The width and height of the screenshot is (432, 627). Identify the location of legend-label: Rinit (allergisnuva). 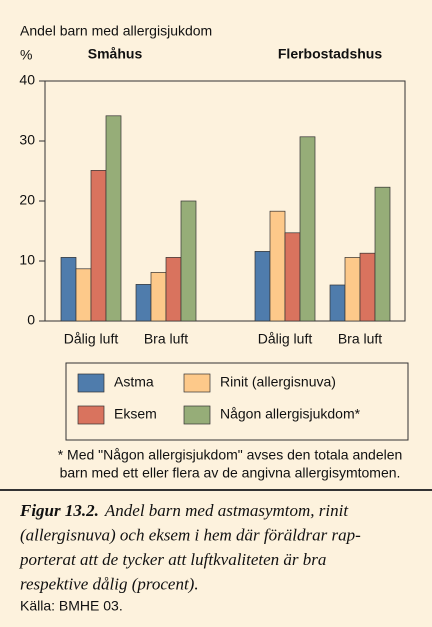
(278, 382).